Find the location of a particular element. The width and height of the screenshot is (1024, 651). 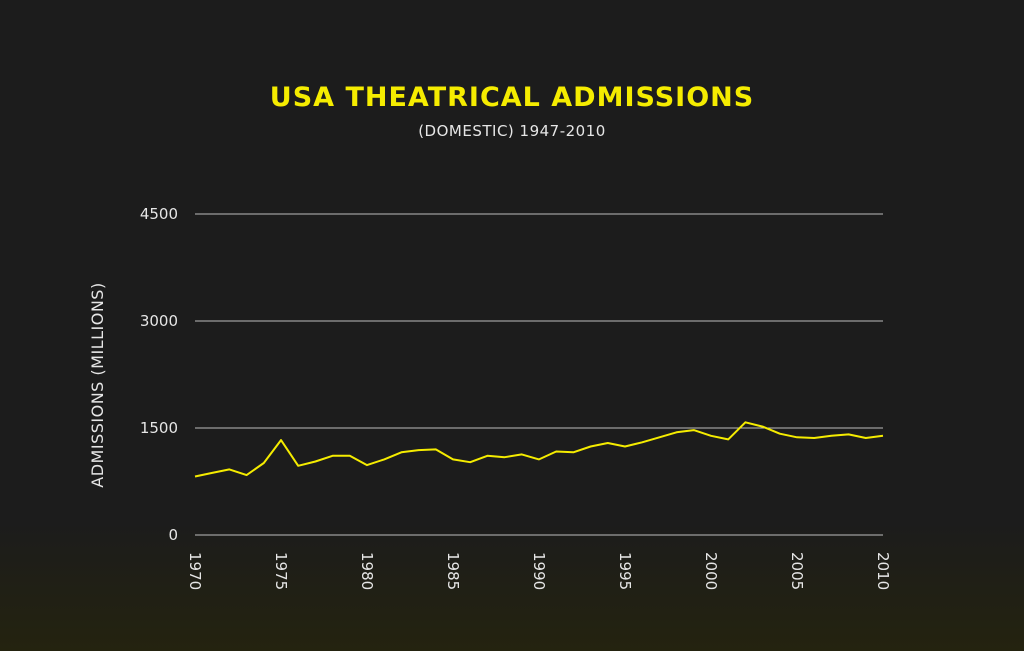

x-tick-label: 1970 is located at coordinates (195, 571).